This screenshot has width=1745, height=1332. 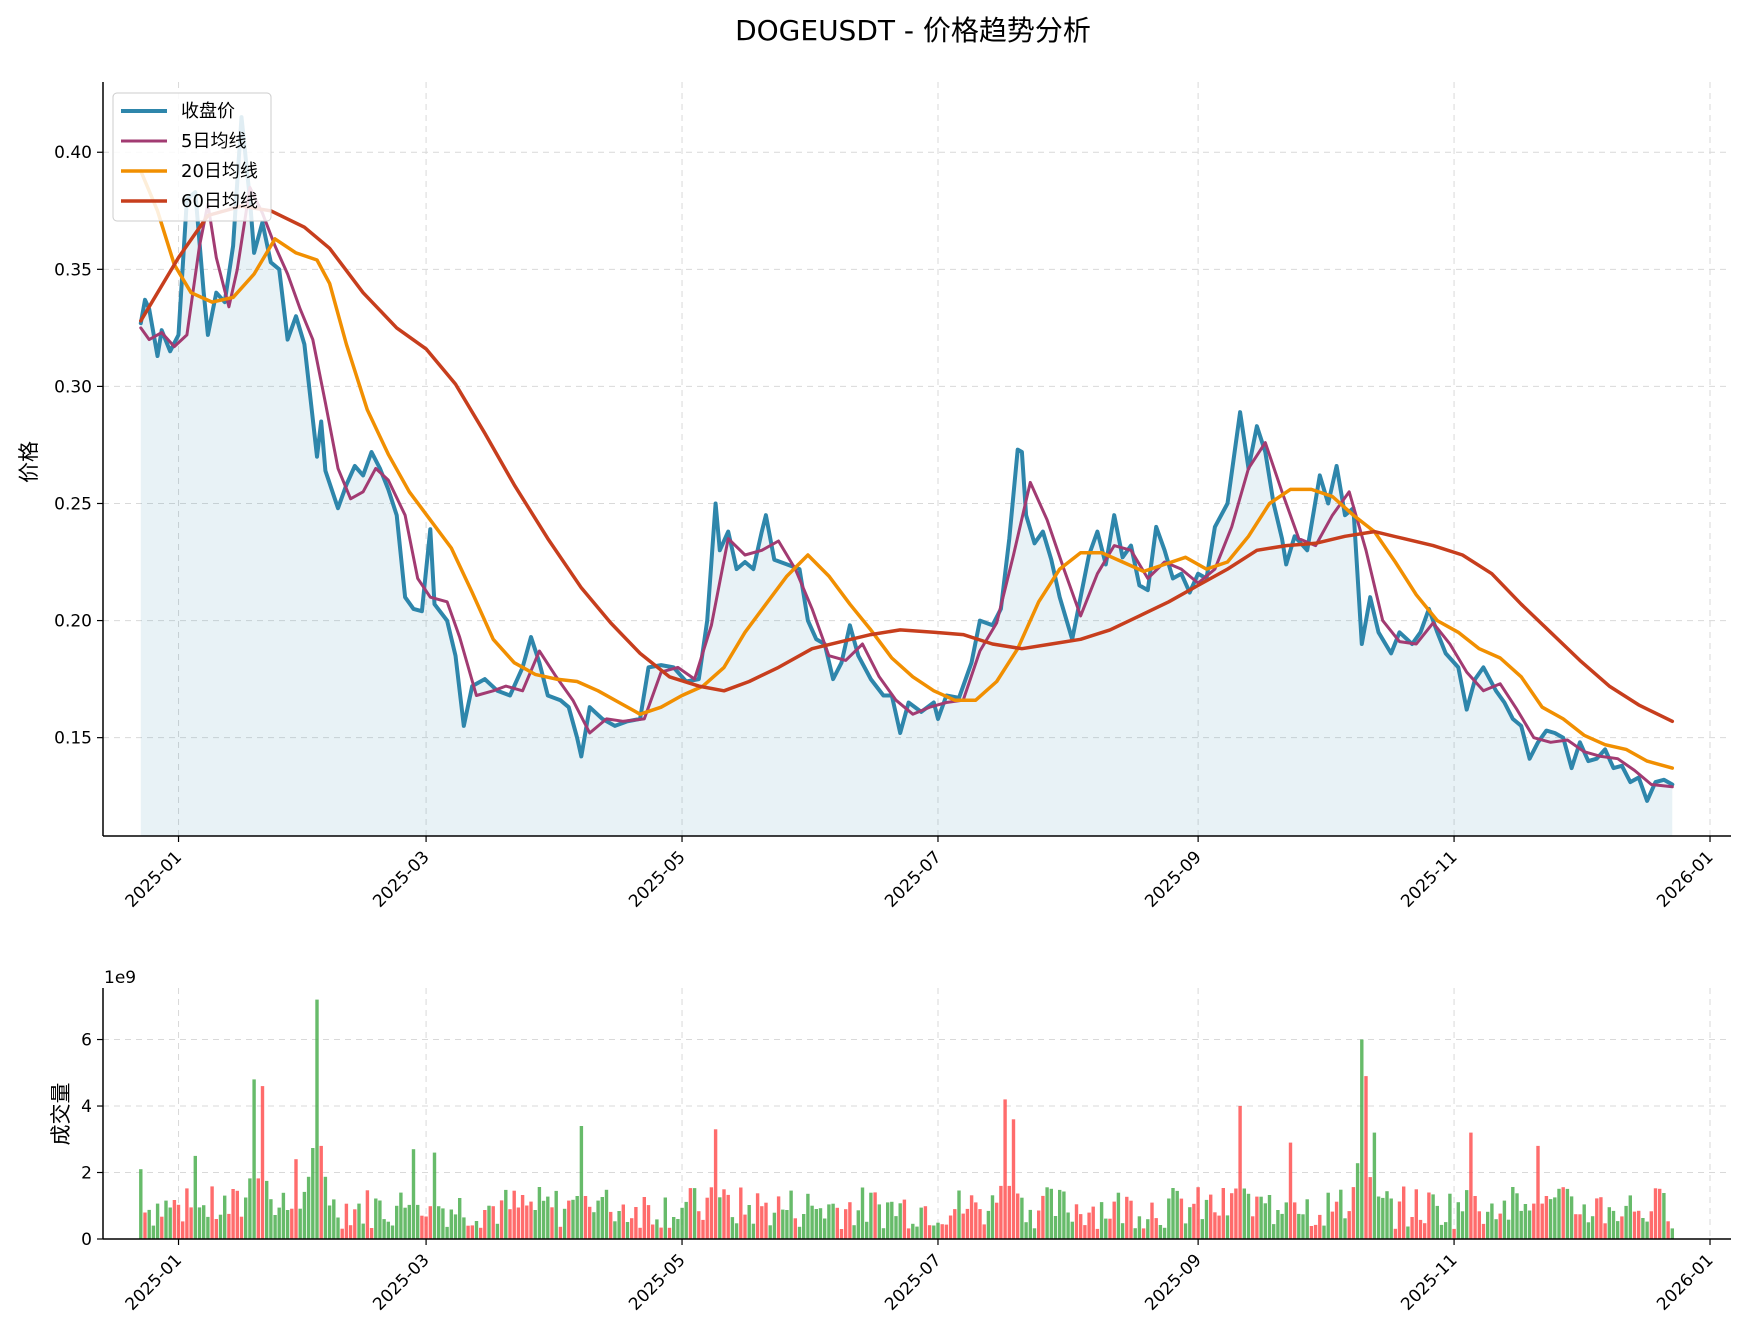 I want to click on legend-label-0: 收盘价, so click(x=208, y=111).